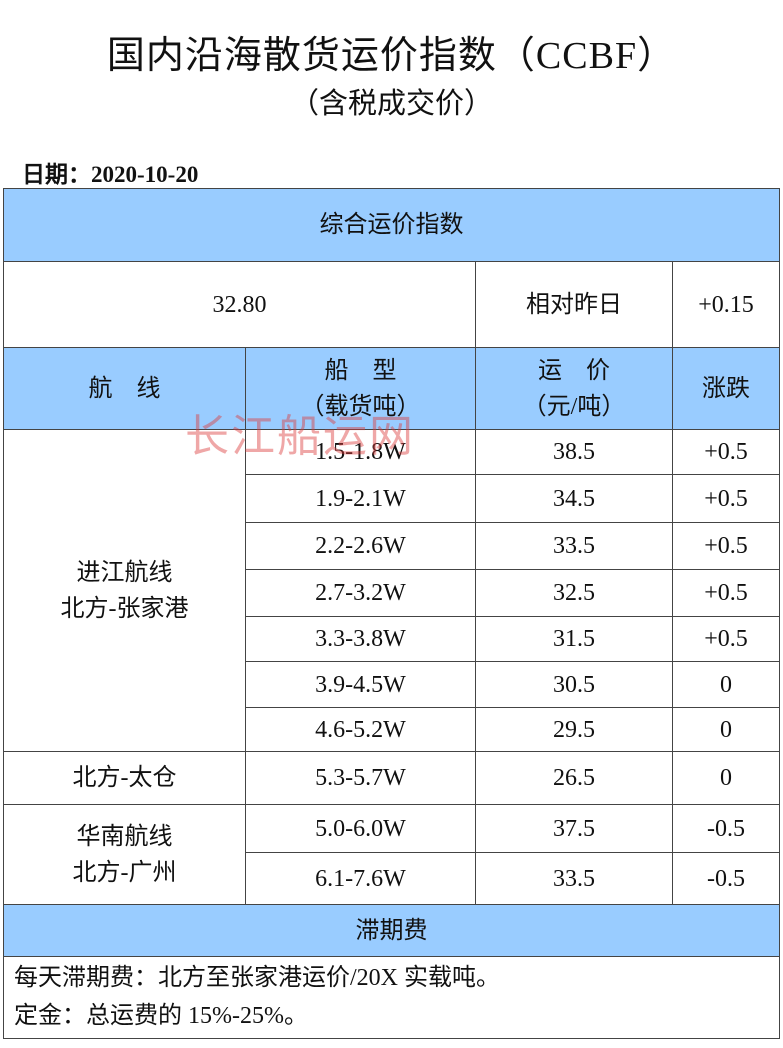  What do you see at coordinates (56, 174) in the screenshot?
I see `date-label: 日期：` at bounding box center [56, 174].